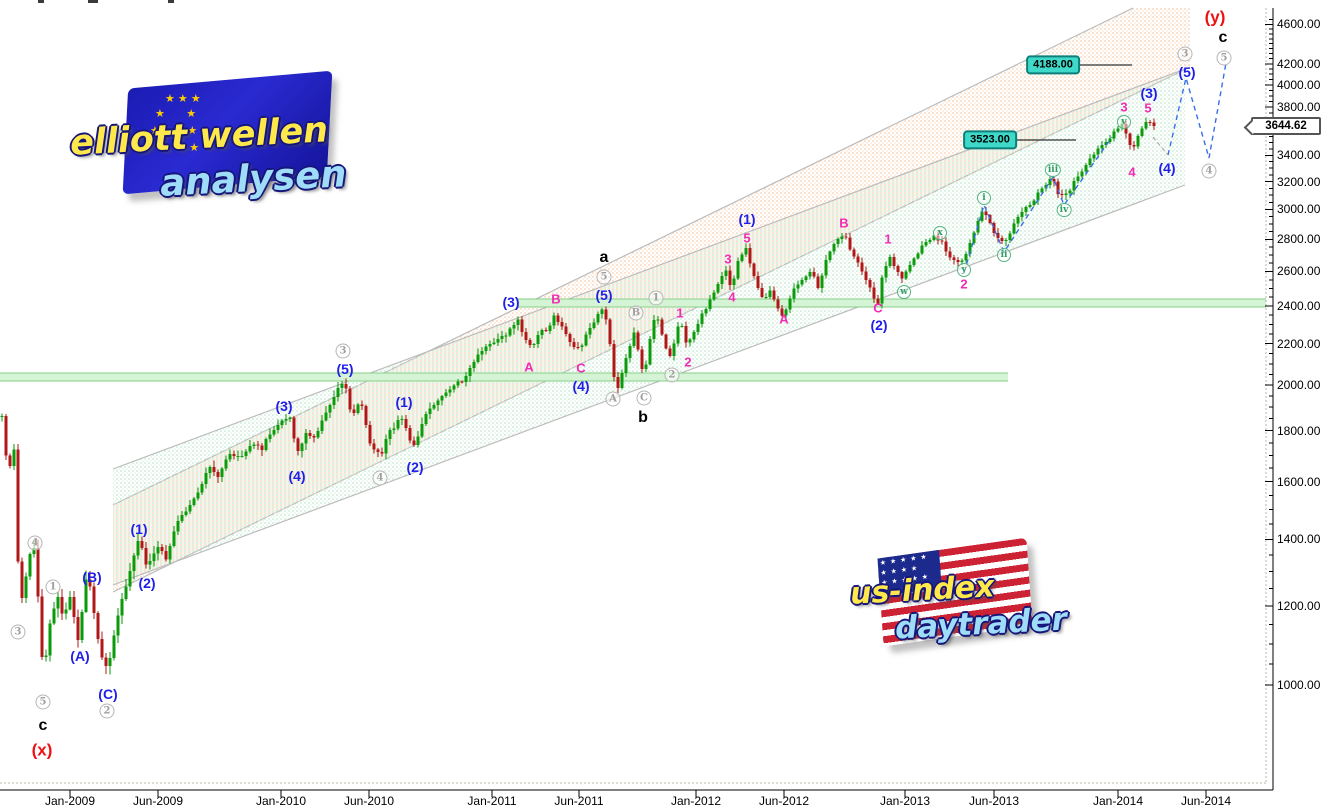  Describe the element at coordinates (1299, 306) in the screenshot. I see `y-axis-label: 2400.00` at that location.